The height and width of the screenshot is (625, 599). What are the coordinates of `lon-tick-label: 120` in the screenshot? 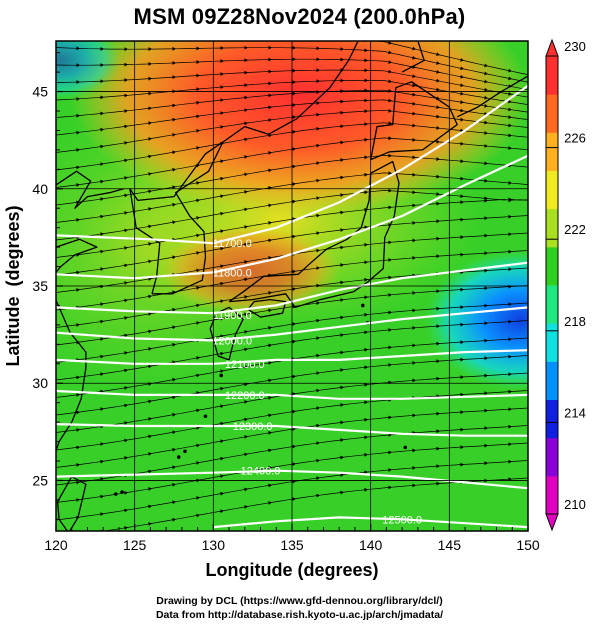 It's located at (56, 545).